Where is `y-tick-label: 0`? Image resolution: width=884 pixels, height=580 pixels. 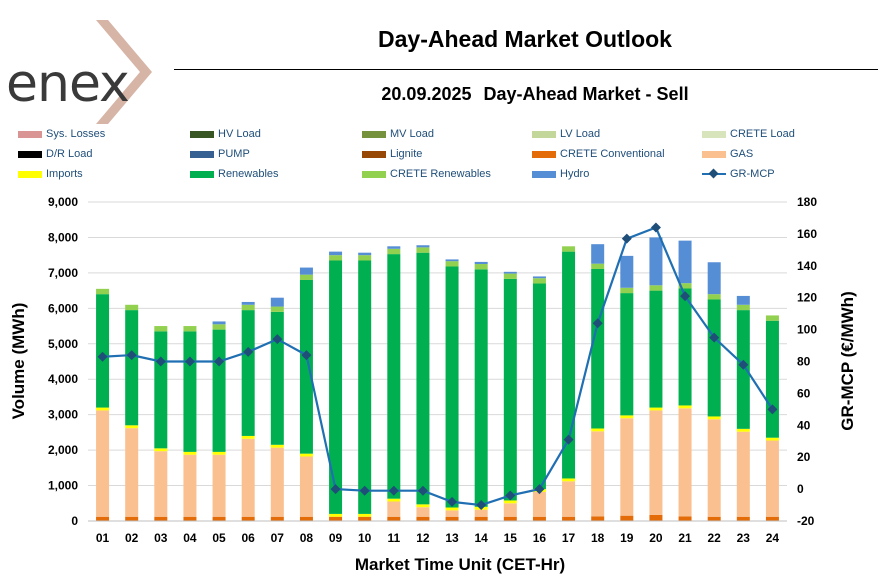
y-tick-label: 0 is located at coordinates (74, 521).